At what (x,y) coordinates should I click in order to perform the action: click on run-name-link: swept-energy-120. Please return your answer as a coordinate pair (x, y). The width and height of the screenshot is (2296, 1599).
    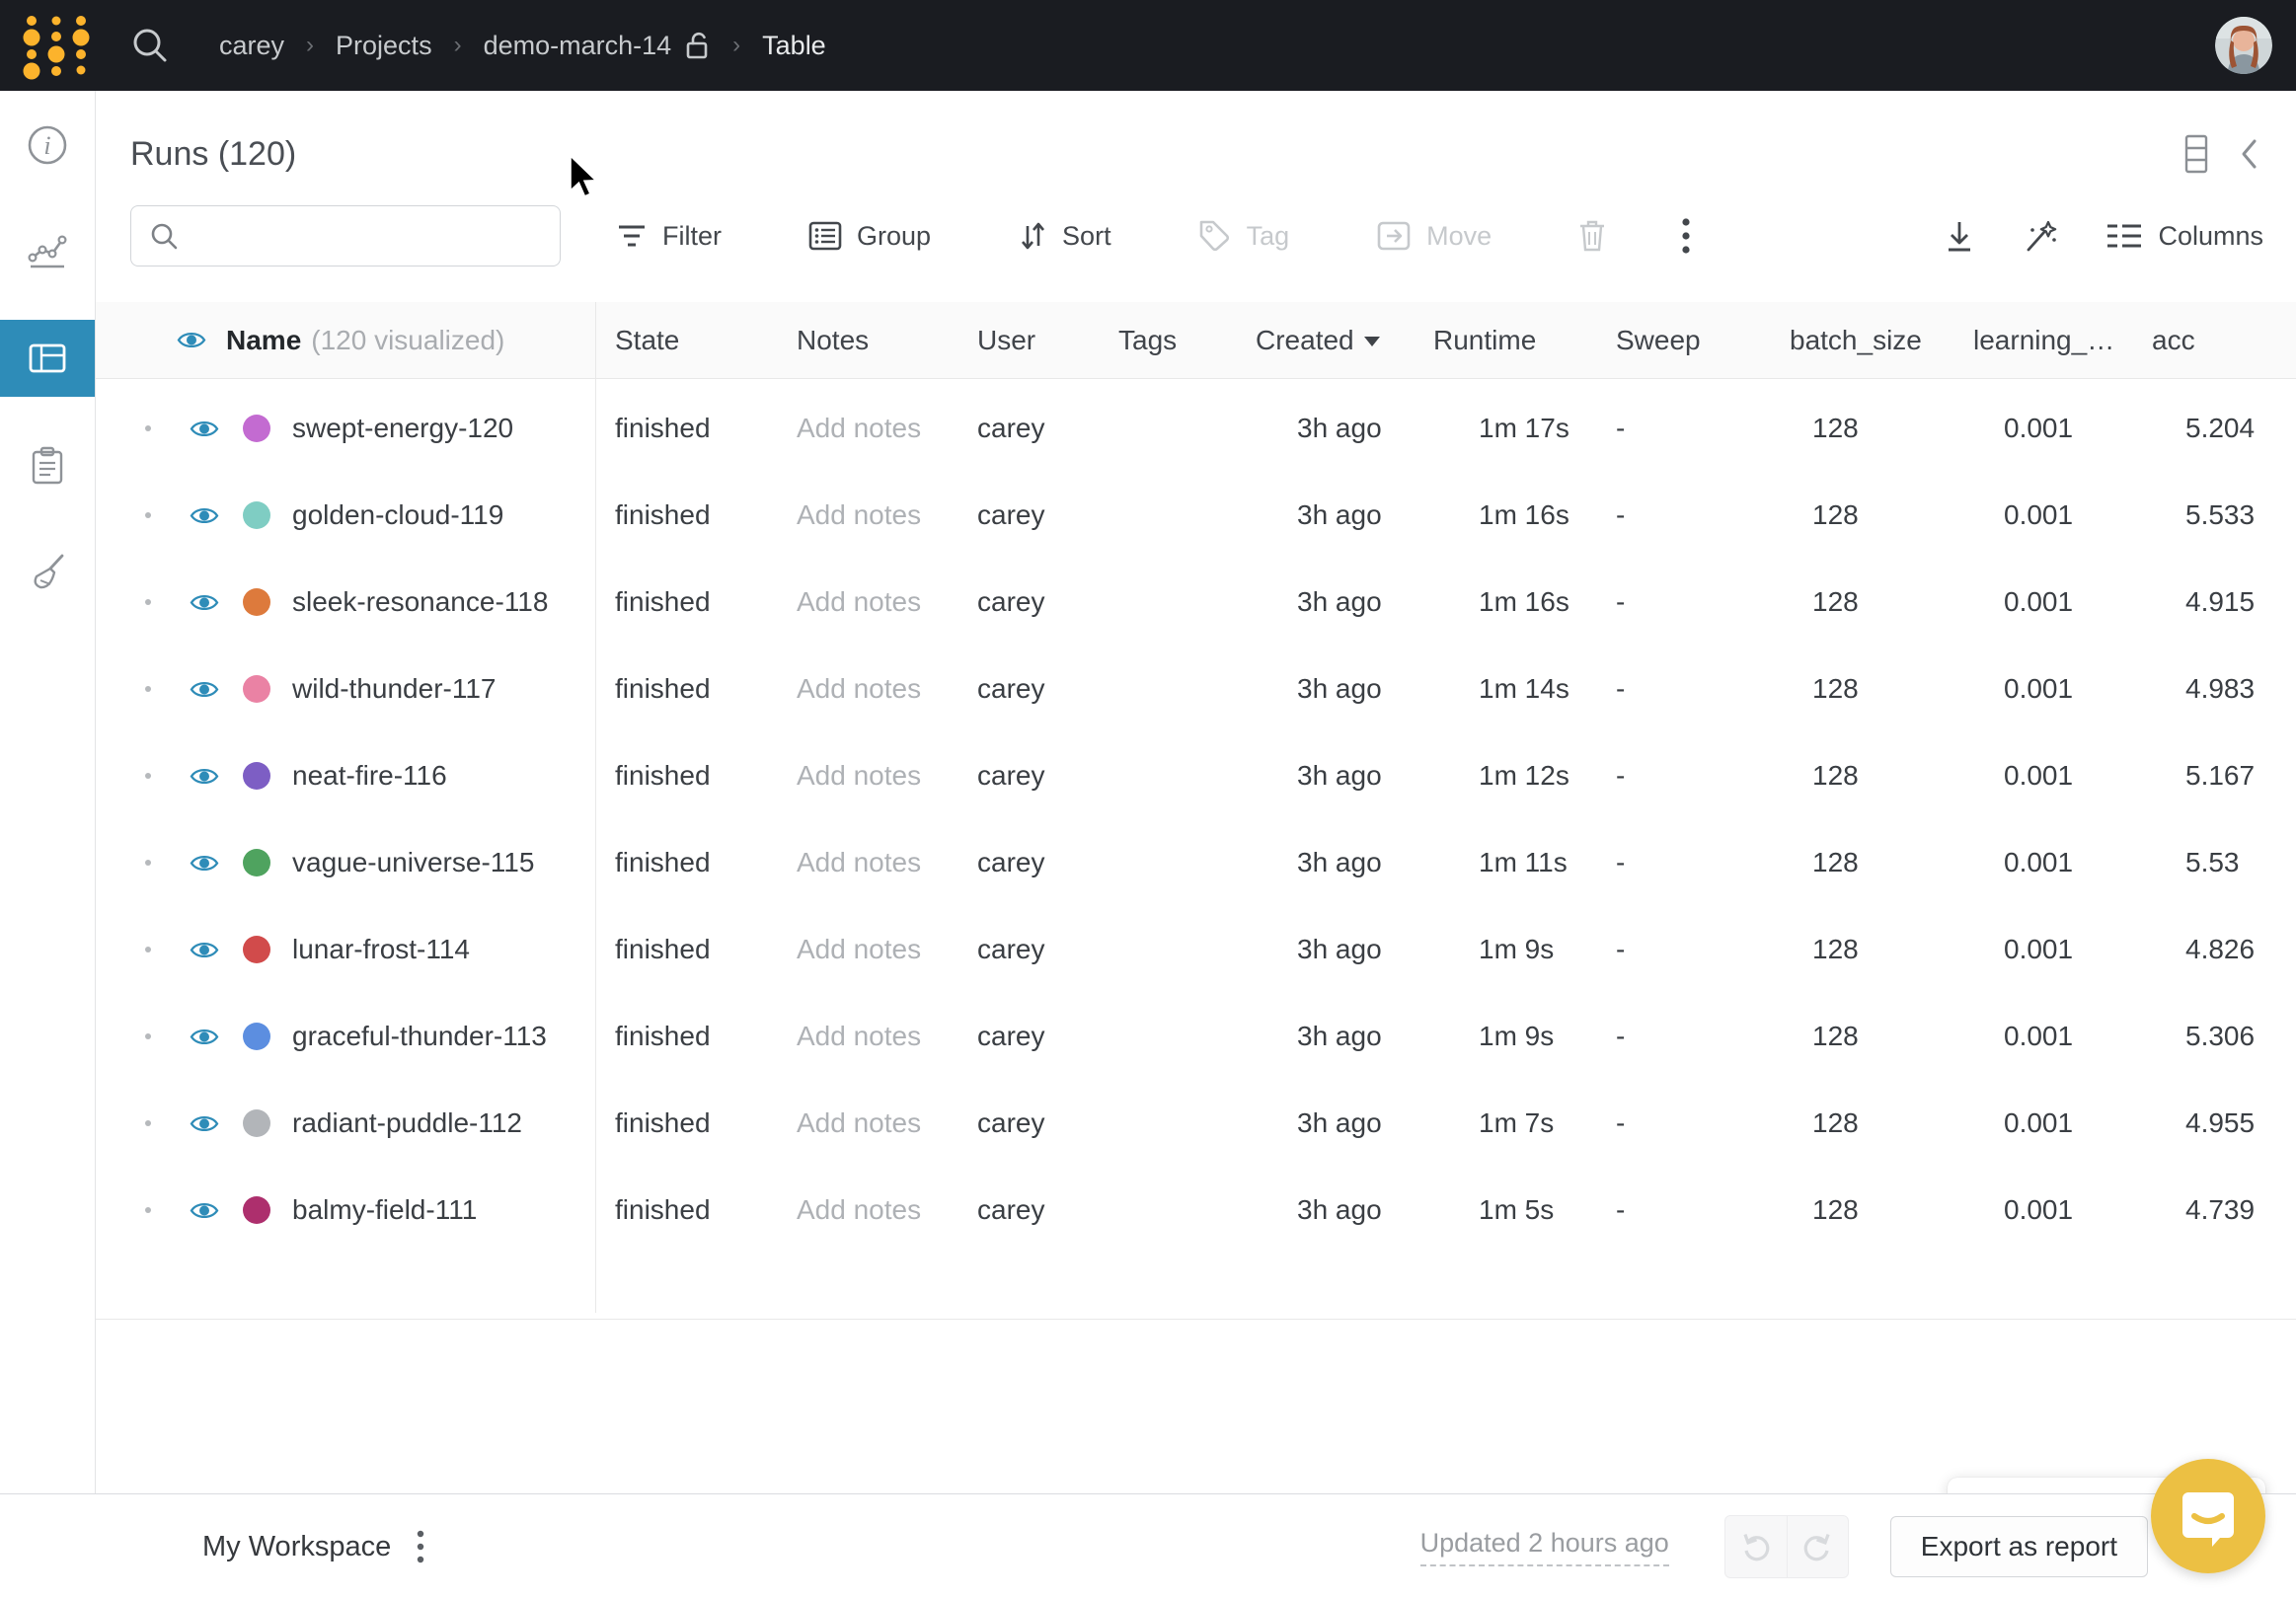
    Looking at the image, I should click on (403, 428).